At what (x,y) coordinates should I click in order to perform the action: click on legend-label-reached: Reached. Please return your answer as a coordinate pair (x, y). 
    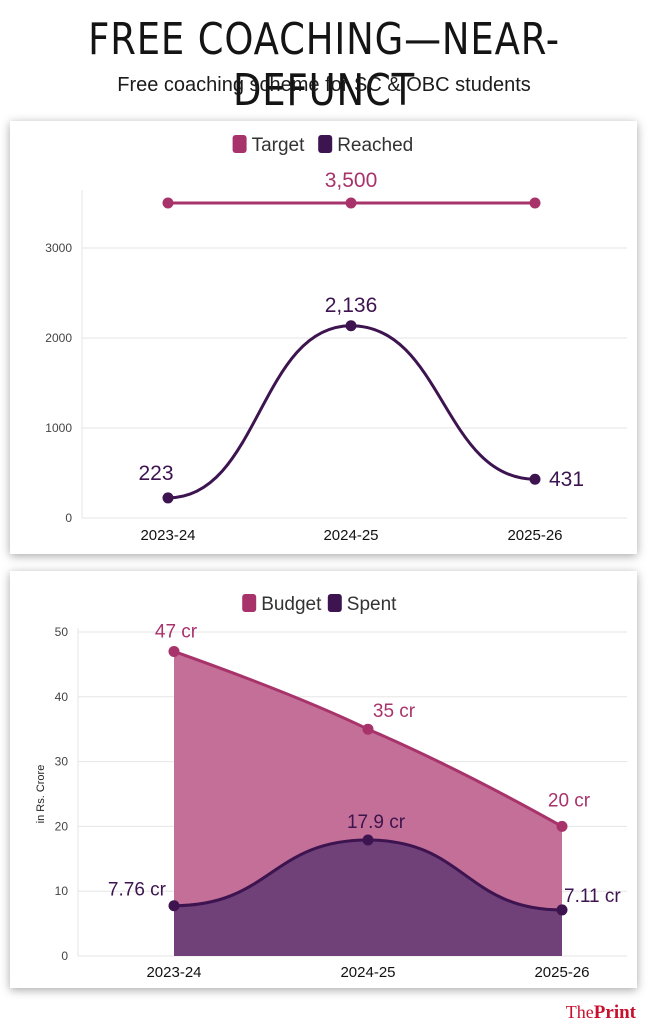
    Looking at the image, I should click on (375, 145).